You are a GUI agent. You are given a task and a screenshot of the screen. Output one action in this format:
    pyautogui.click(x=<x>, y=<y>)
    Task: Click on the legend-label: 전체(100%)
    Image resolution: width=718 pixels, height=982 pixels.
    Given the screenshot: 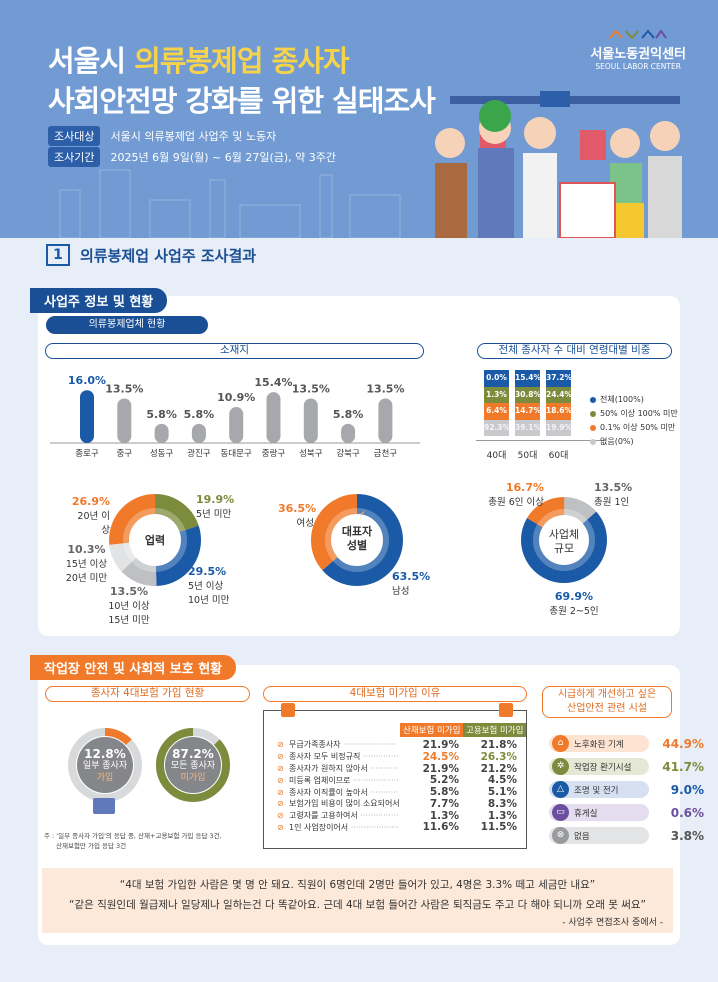 What is the action you would take?
    pyautogui.click(x=622, y=399)
    